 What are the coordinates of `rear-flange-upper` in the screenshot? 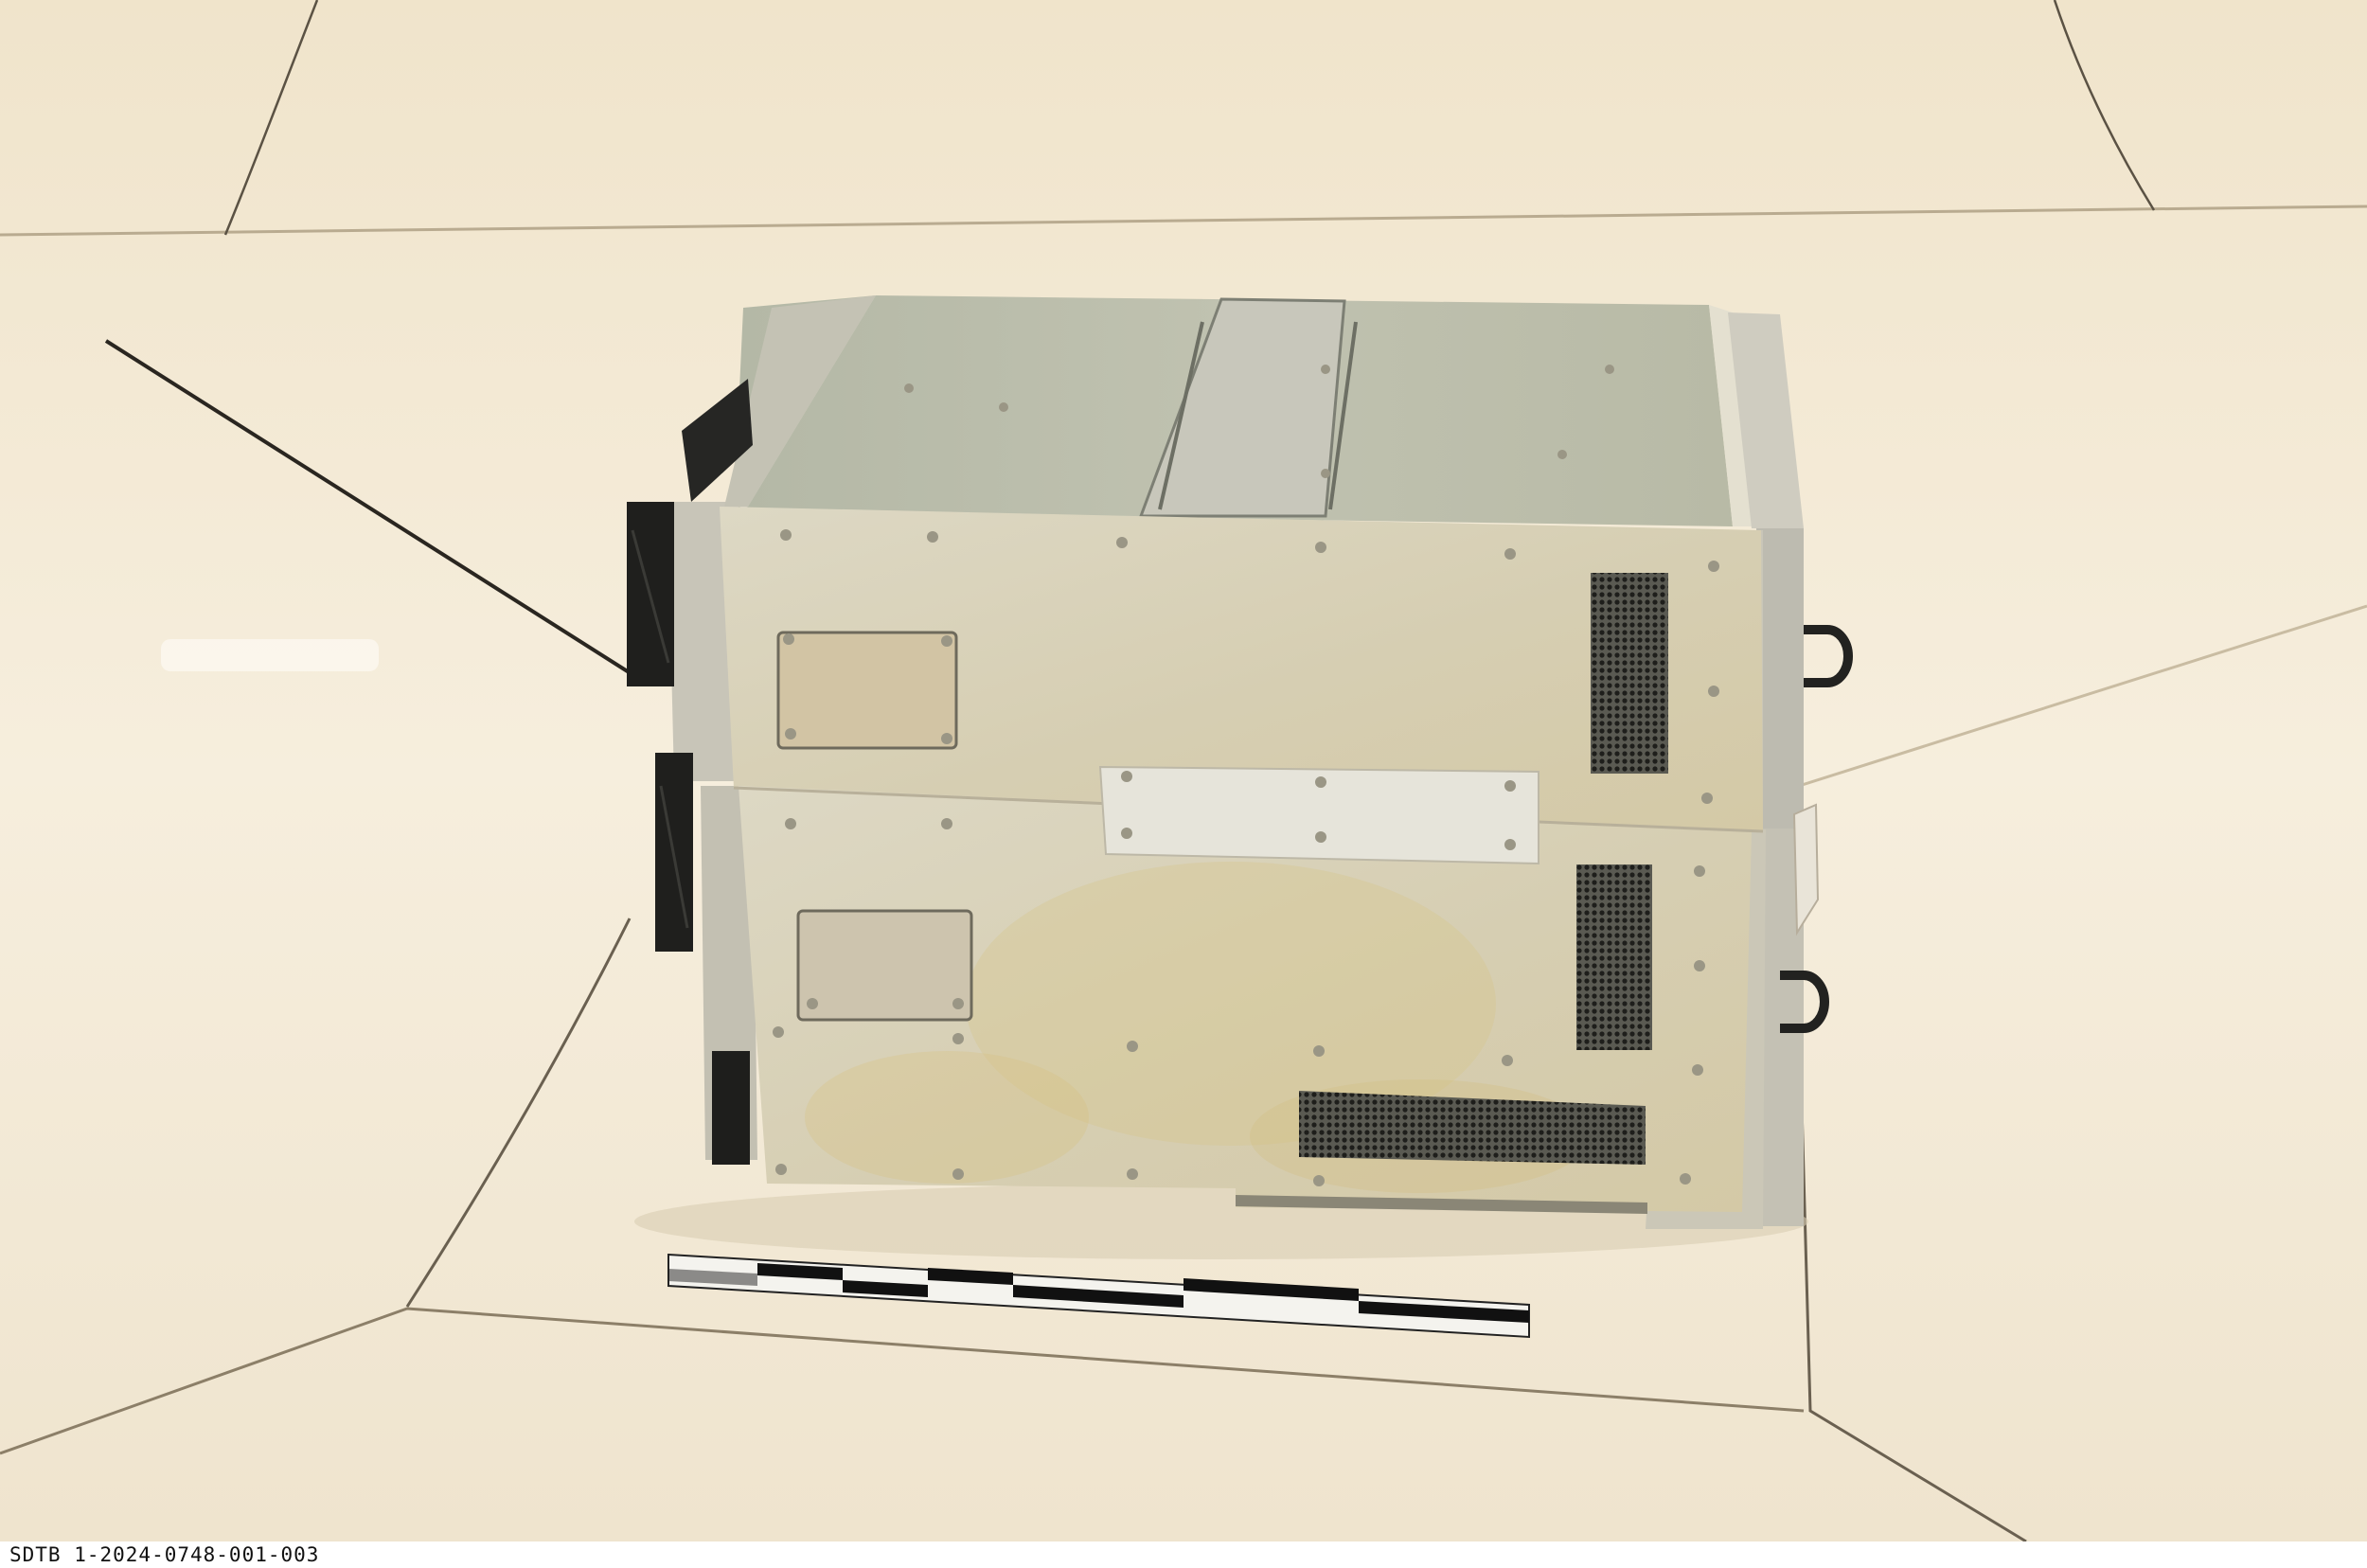 It's located at (1780, 679).